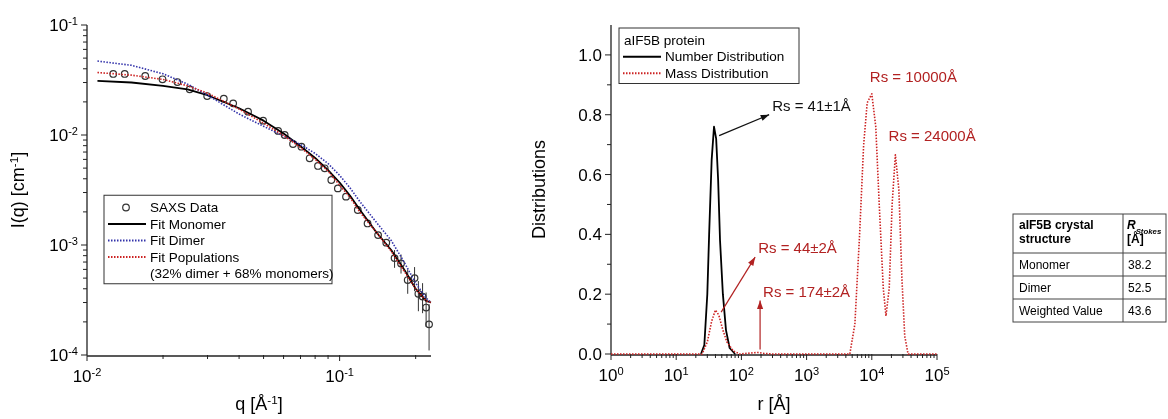 This screenshot has width=1168, height=419. I want to click on annotation: Rs = 24000Å, so click(932, 135).